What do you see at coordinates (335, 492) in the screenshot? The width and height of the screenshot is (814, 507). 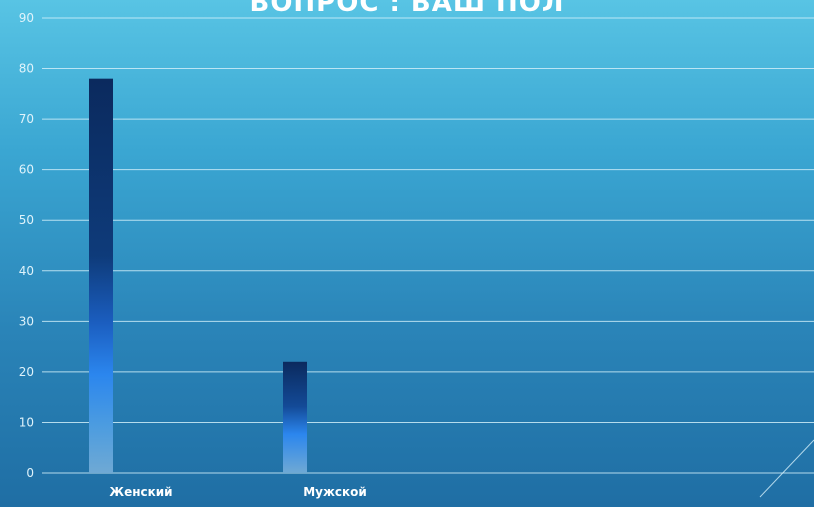 I see `x-category-label: Мужской` at bounding box center [335, 492].